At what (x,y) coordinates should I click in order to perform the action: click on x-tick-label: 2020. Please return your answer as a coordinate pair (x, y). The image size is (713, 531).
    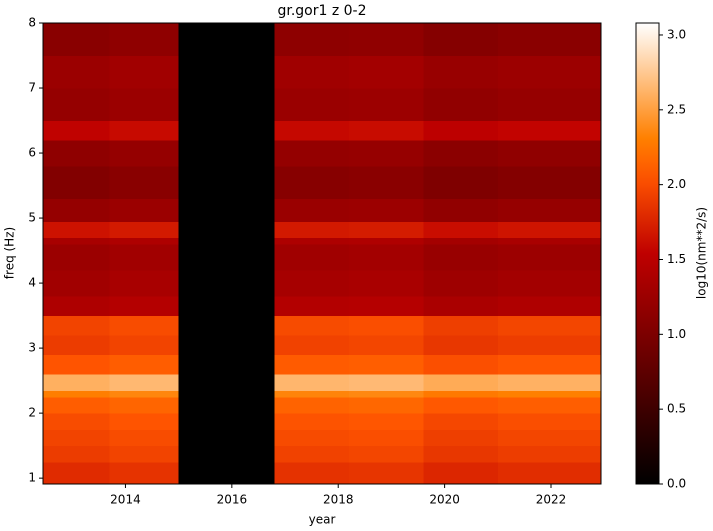
    Looking at the image, I should click on (444, 500).